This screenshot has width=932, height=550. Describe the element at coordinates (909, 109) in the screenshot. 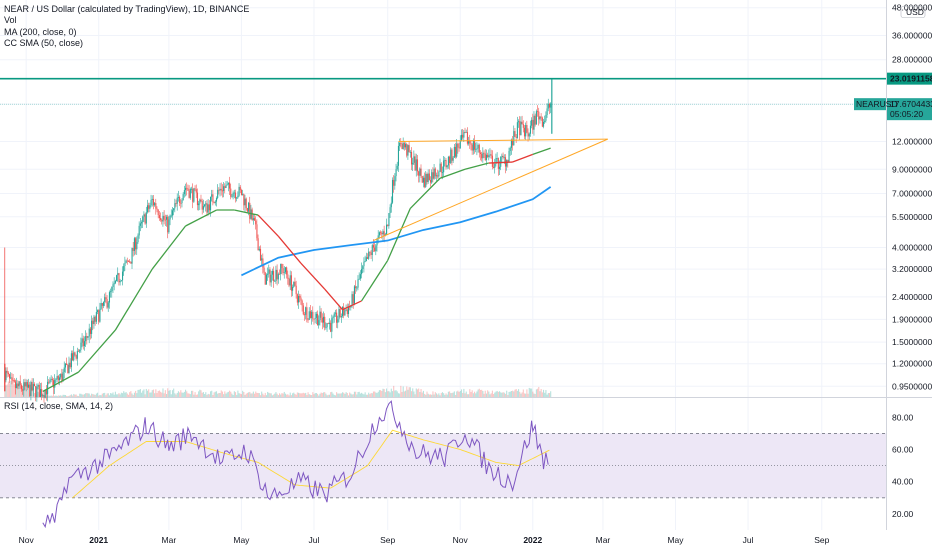

I see `price-badge` at that location.